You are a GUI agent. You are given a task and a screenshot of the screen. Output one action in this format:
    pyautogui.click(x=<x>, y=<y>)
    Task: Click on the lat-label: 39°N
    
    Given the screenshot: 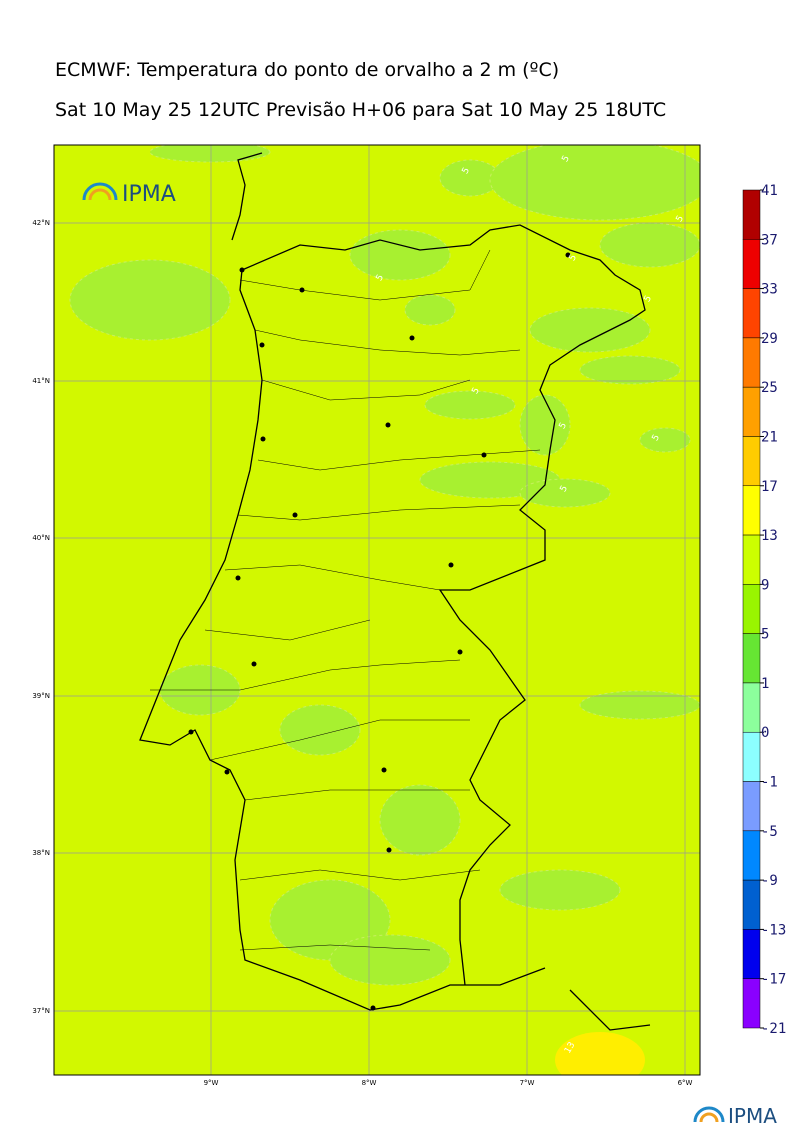 What is the action you would take?
    pyautogui.click(x=41, y=696)
    